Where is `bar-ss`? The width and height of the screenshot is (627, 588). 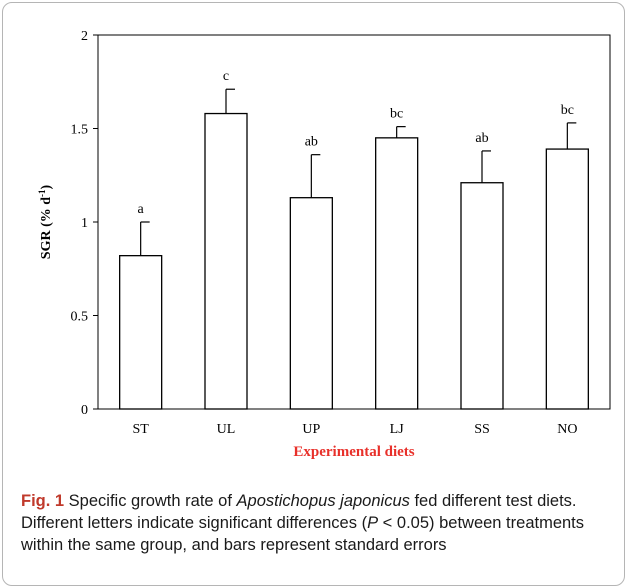
bar-ss is located at coordinates (482, 296).